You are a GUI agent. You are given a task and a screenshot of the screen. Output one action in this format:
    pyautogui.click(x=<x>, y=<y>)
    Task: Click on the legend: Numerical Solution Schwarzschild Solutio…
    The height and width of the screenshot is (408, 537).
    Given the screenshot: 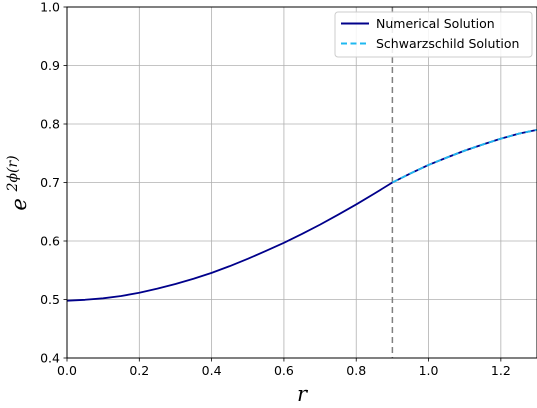 What is the action you would take?
    pyautogui.click(x=433, y=34)
    